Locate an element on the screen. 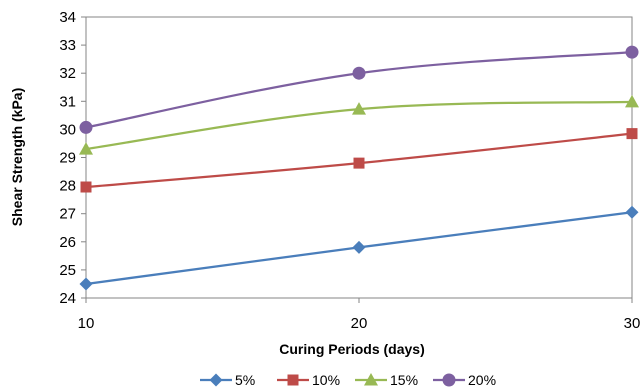 This screenshot has height=392, width=643. legend-20pct-label: 20% is located at coordinates (482, 380).